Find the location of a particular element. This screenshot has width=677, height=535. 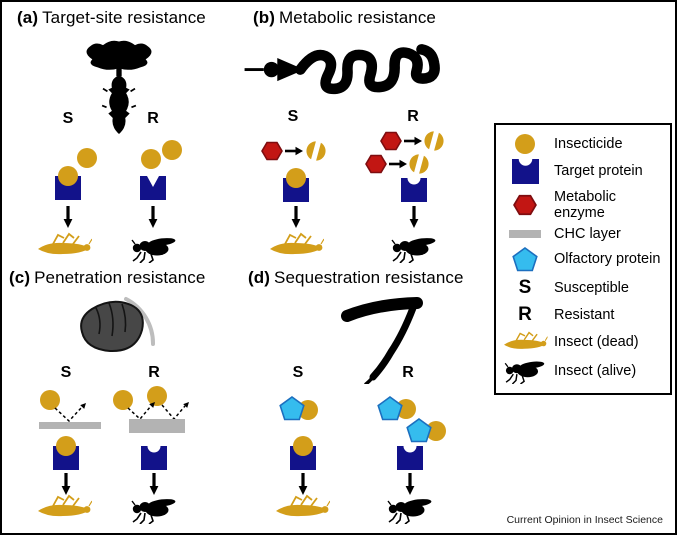

panel-b-title: (b) Metabolic resistance is located at coordinates (344, 17).